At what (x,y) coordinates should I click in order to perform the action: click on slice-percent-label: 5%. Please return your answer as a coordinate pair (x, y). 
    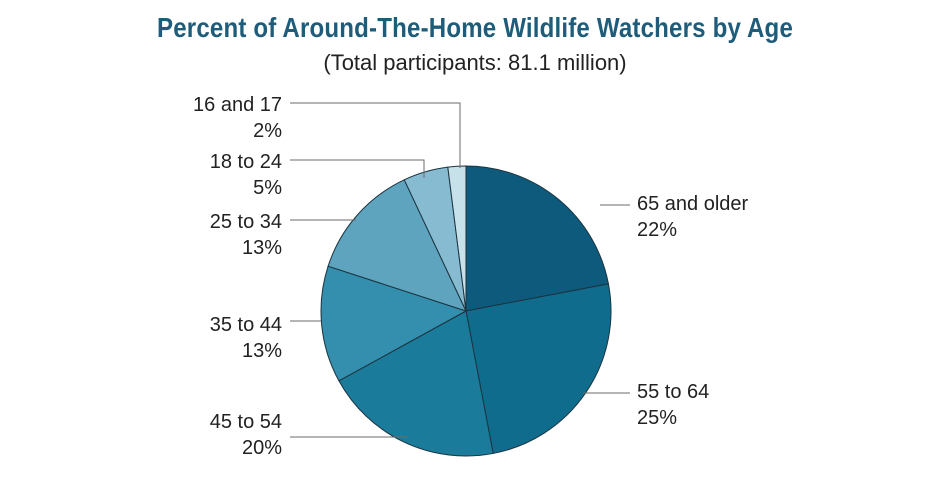
    Looking at the image, I should click on (267, 188).